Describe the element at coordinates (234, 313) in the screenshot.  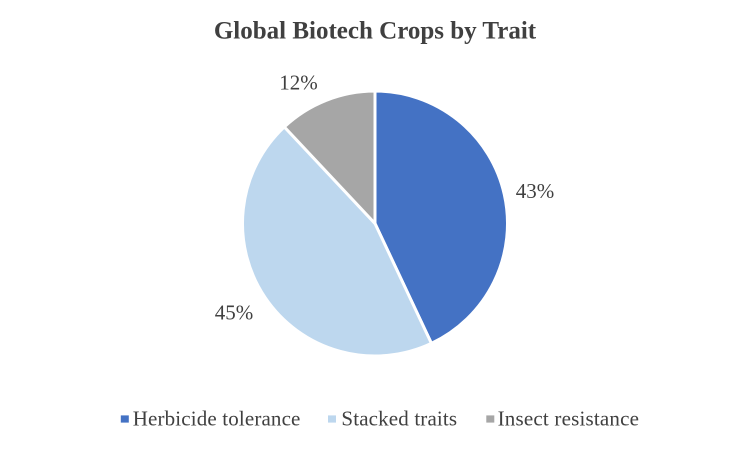
I see `svg-text: 45%` at that location.